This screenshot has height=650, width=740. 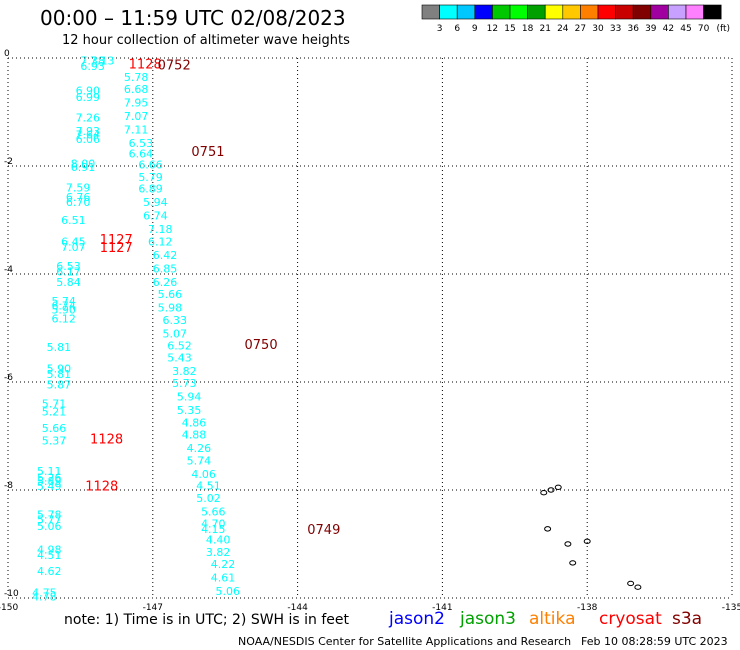 I want to click on wave-height-value: 5.06, so click(x=228, y=591).